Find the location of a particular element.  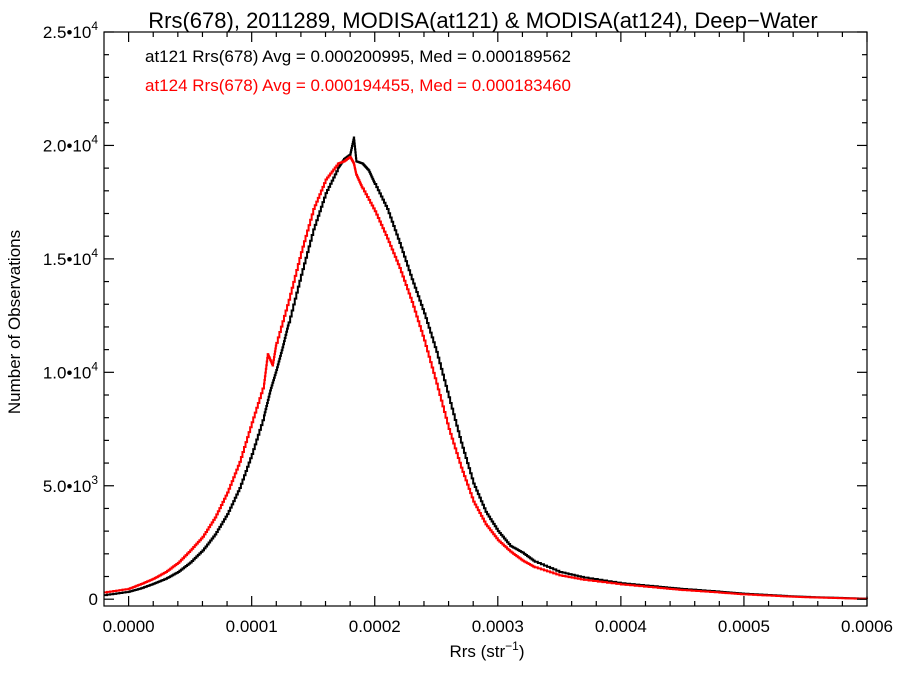

y-tick-label: 1.5•104 is located at coordinates (71, 257).